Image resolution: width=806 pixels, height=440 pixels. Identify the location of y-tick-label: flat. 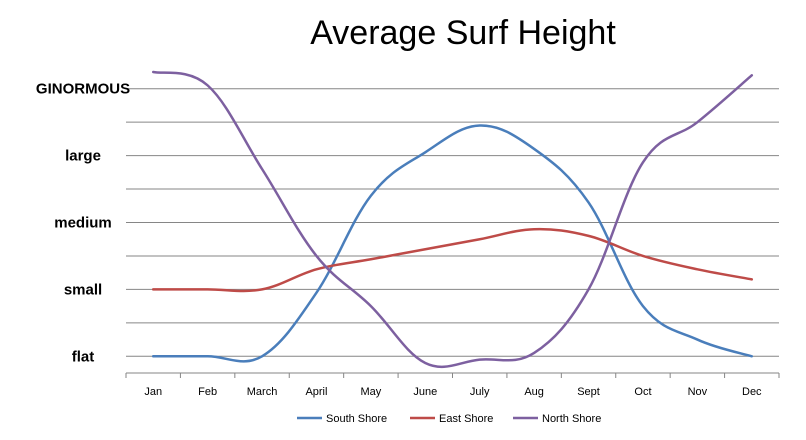
(83, 356).